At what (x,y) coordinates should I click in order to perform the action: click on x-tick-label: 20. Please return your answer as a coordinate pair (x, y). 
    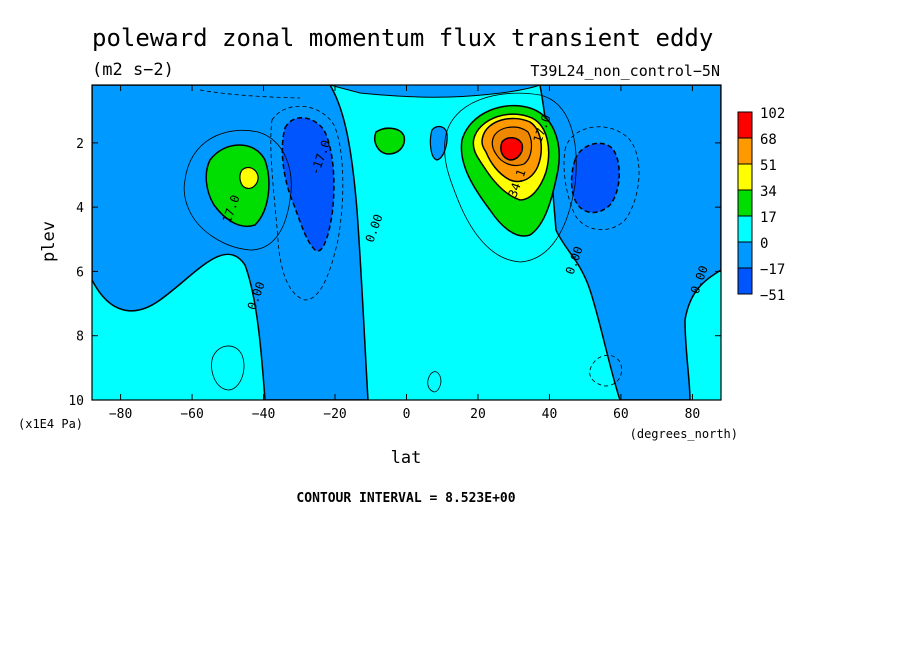
    Looking at the image, I should click on (478, 414).